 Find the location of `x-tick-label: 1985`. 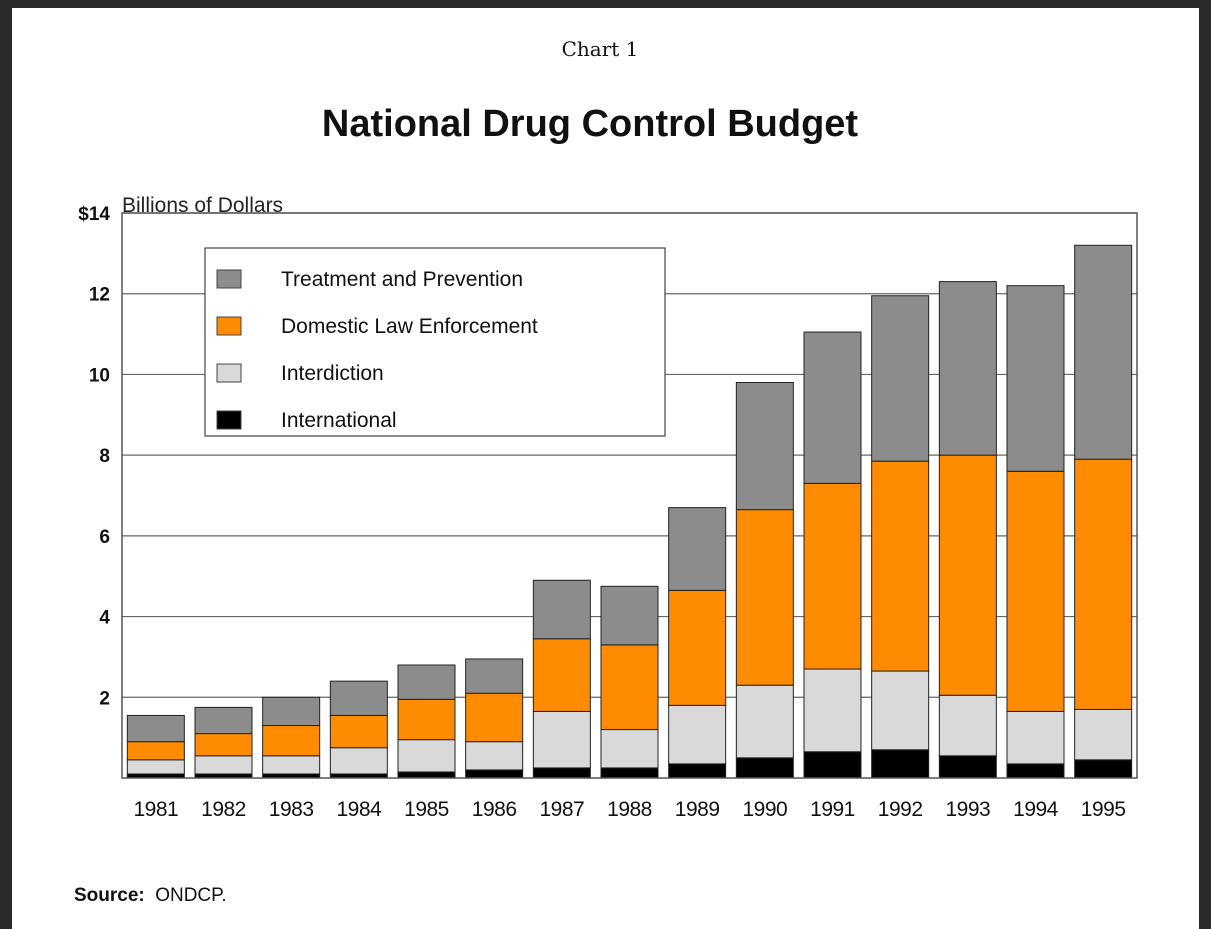

x-tick-label: 1985 is located at coordinates (426, 809).